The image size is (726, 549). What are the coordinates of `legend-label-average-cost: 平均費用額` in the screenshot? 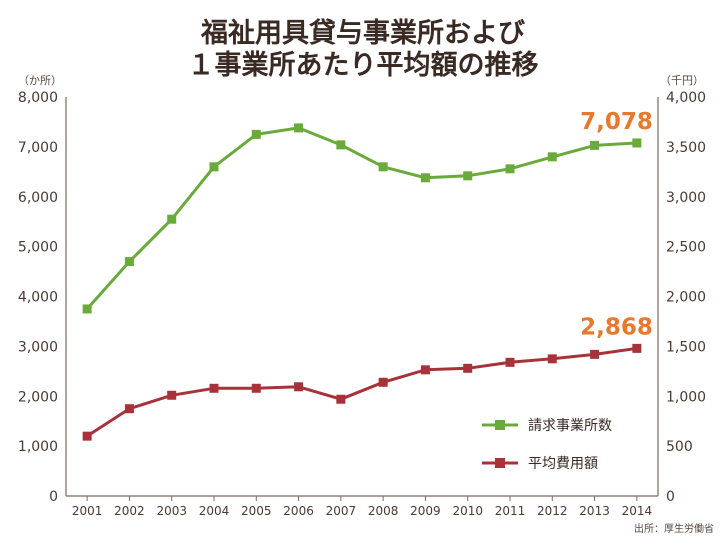 It's located at (563, 464).